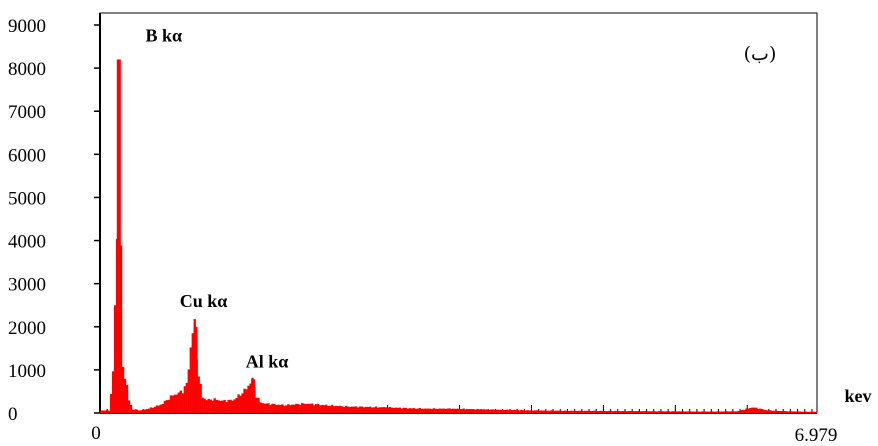  Describe the element at coordinates (217, 198) in the screenshot. I see `peak-labels: B kα Cu kα Al kα` at that location.